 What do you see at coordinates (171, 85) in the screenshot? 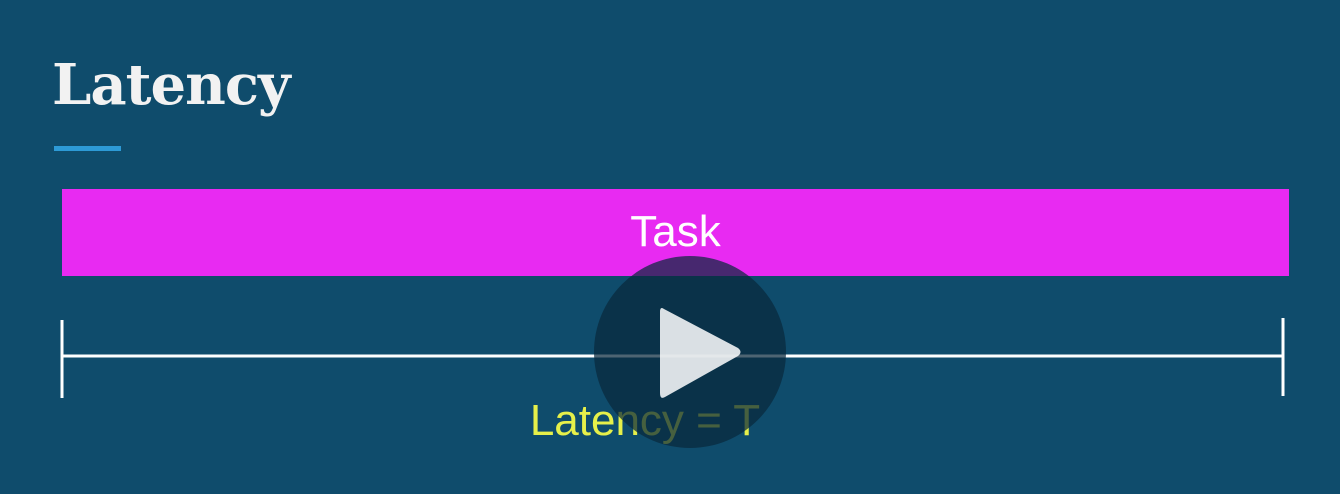
I see `slide-title: Latency` at bounding box center [171, 85].